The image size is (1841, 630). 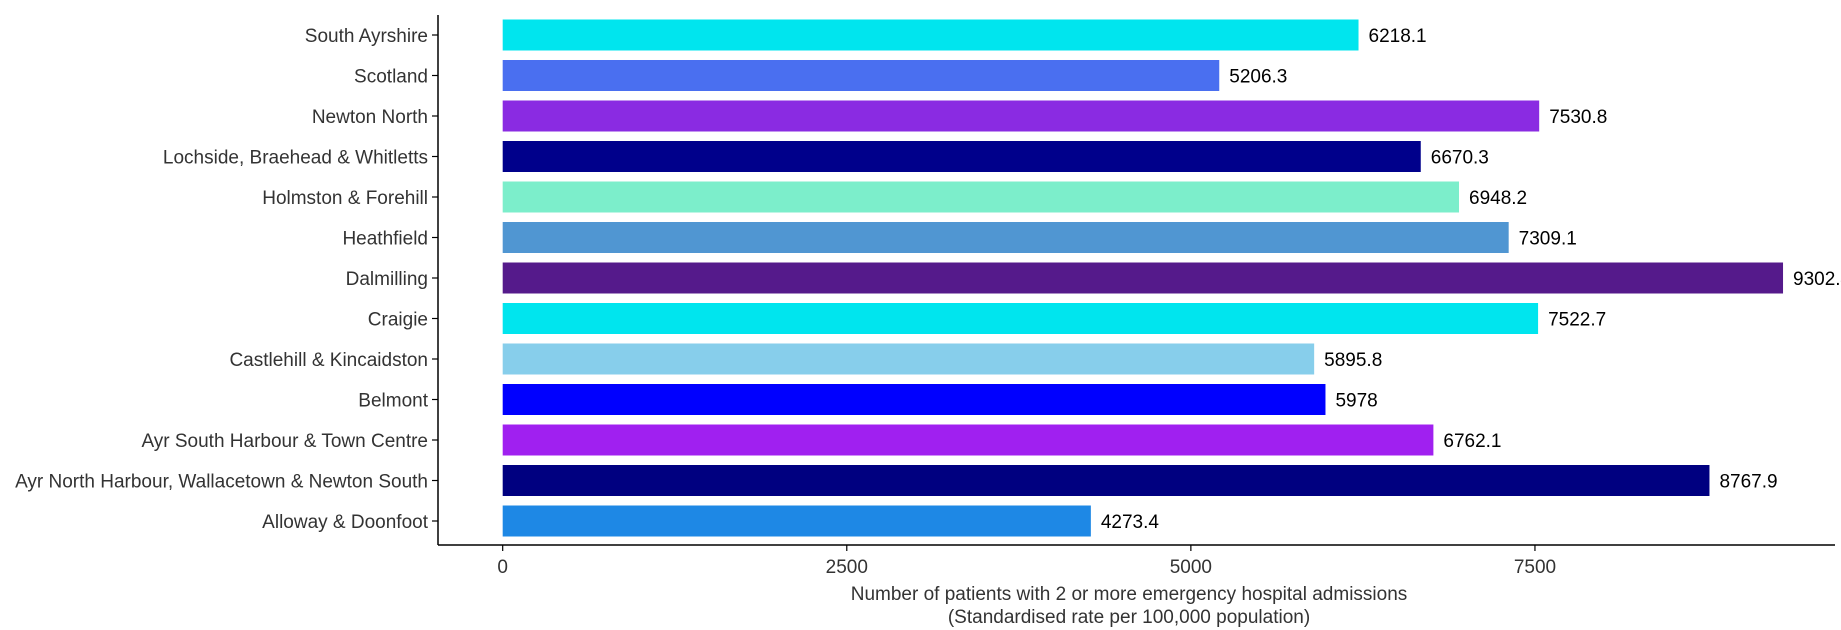 I want to click on value-label: 9302.4, so click(x=1817, y=279).